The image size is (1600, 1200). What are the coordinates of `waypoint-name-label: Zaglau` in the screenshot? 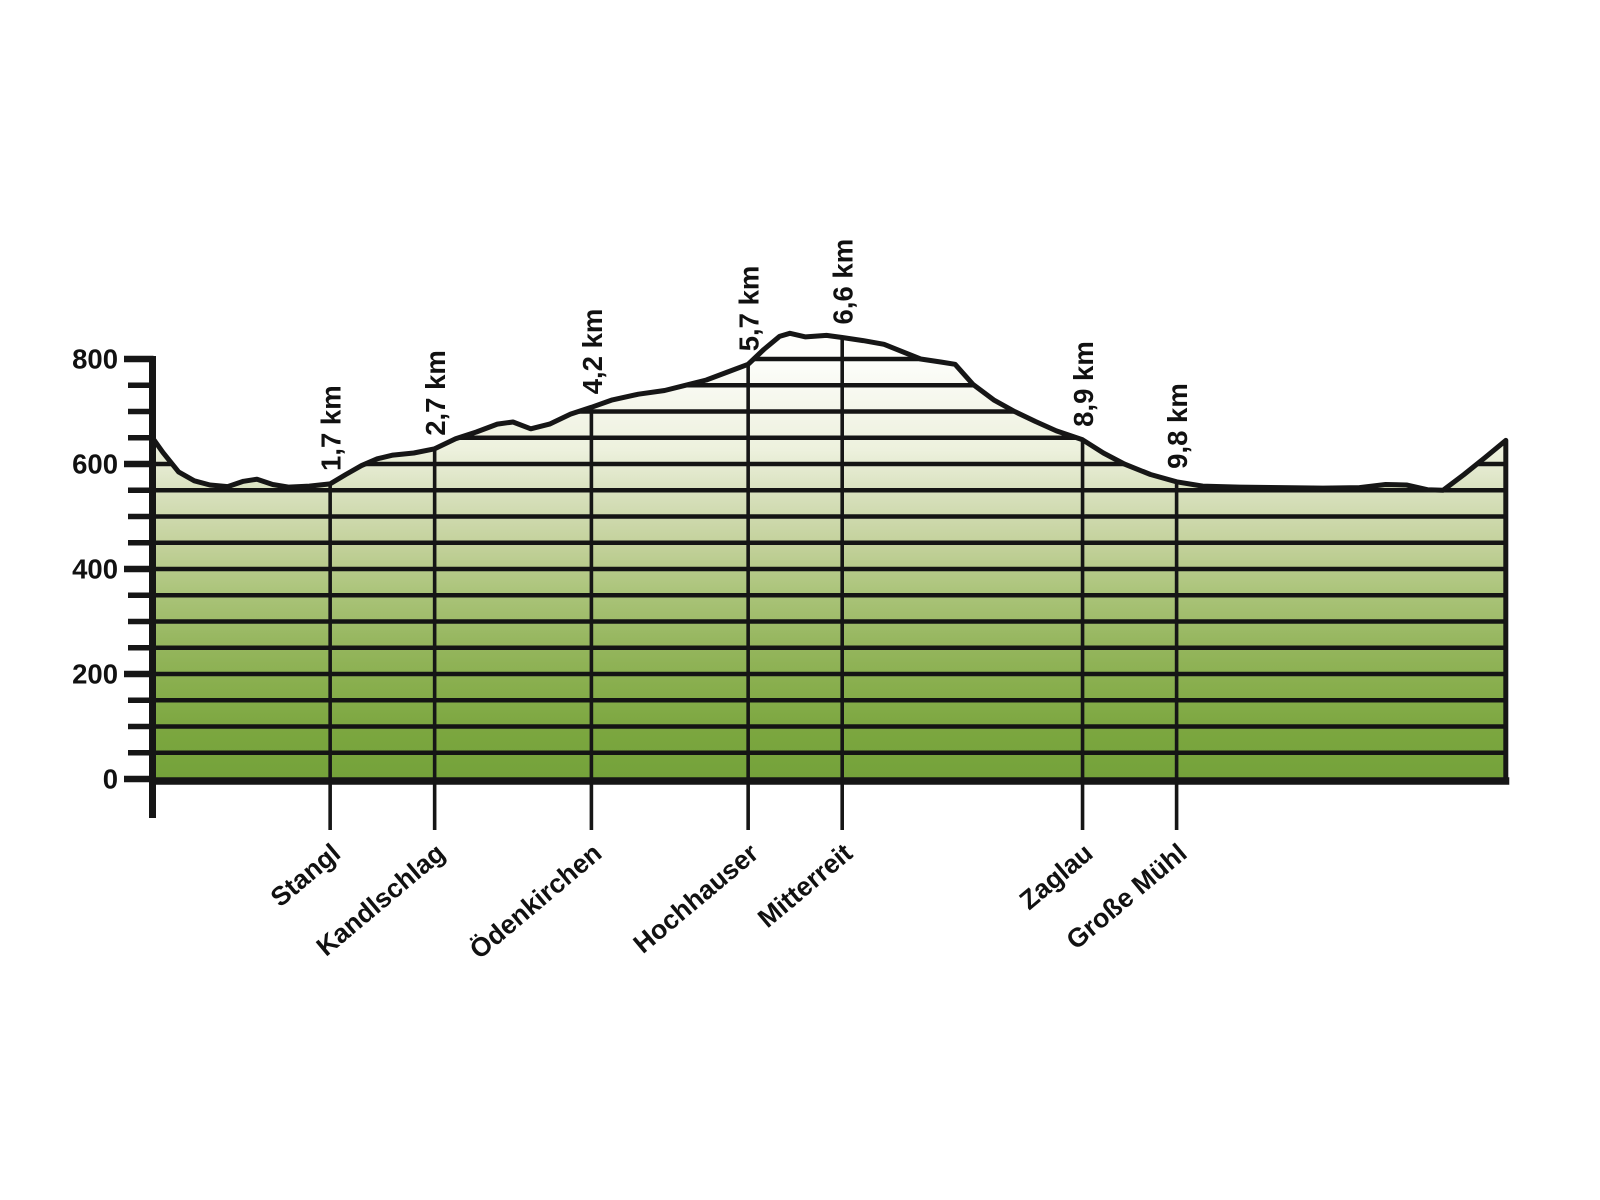 It's located at (1056, 877).